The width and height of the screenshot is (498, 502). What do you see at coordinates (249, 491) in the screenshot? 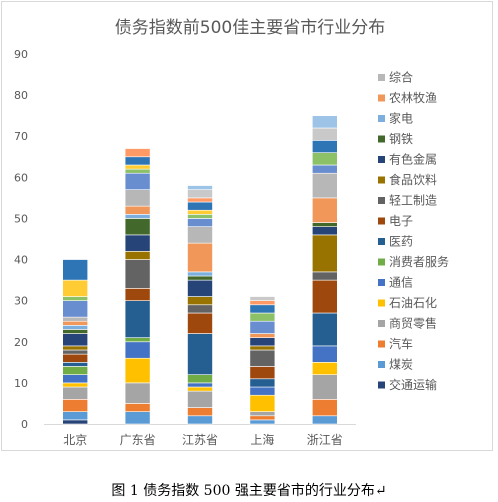
I see `figure-caption: 图 1 债务指数 500 强主要省市的行业分布↵` at bounding box center [249, 491].